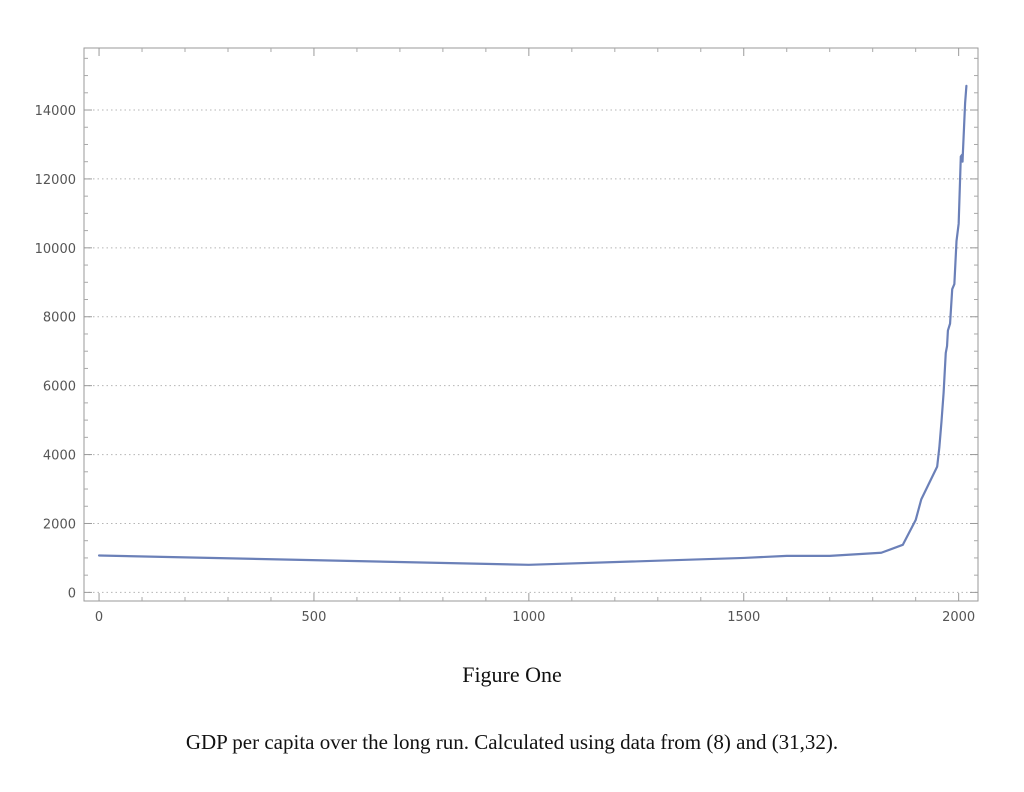 Image resolution: width=1024 pixels, height=792 pixels. I want to click on y-tick-label: 10000, so click(55, 249).